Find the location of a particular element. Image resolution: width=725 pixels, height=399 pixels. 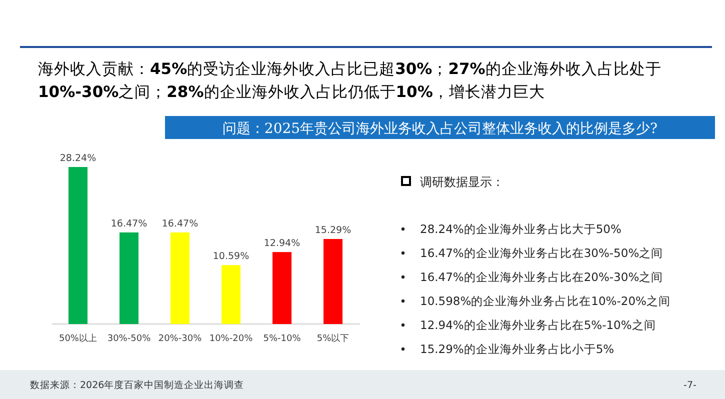

x-tick-label: 30%-50% is located at coordinates (129, 339).